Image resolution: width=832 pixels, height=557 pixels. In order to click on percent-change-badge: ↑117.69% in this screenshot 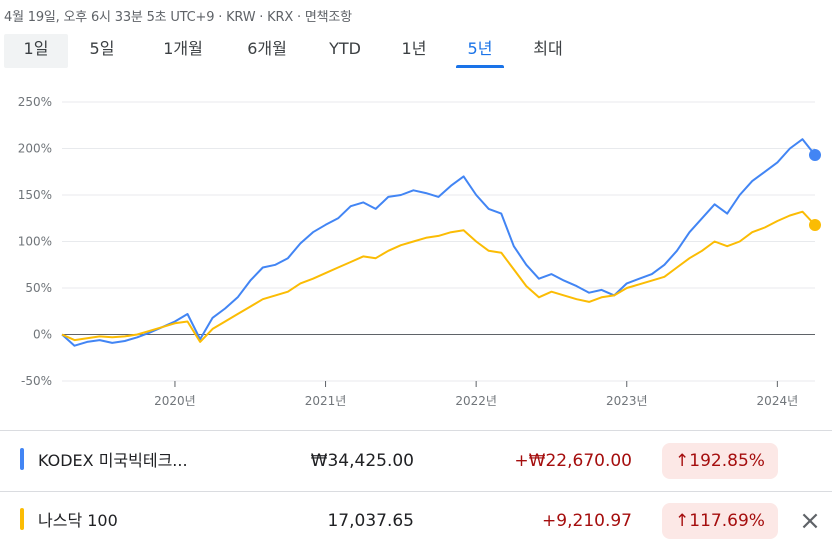, I will do `click(720, 521)`.